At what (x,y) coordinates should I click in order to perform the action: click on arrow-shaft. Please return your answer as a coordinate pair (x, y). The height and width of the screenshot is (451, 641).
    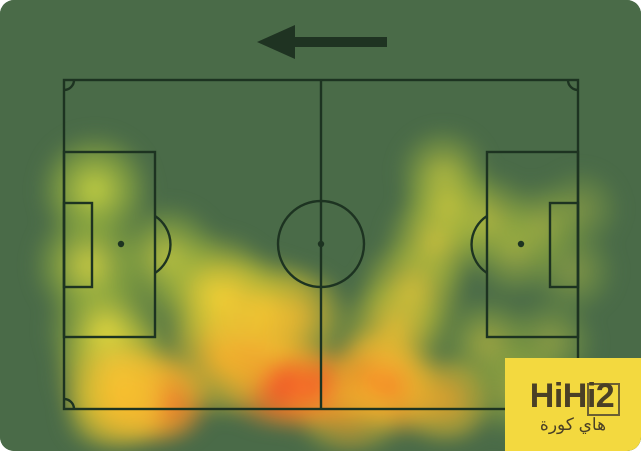
    Looking at the image, I should click on (340, 42).